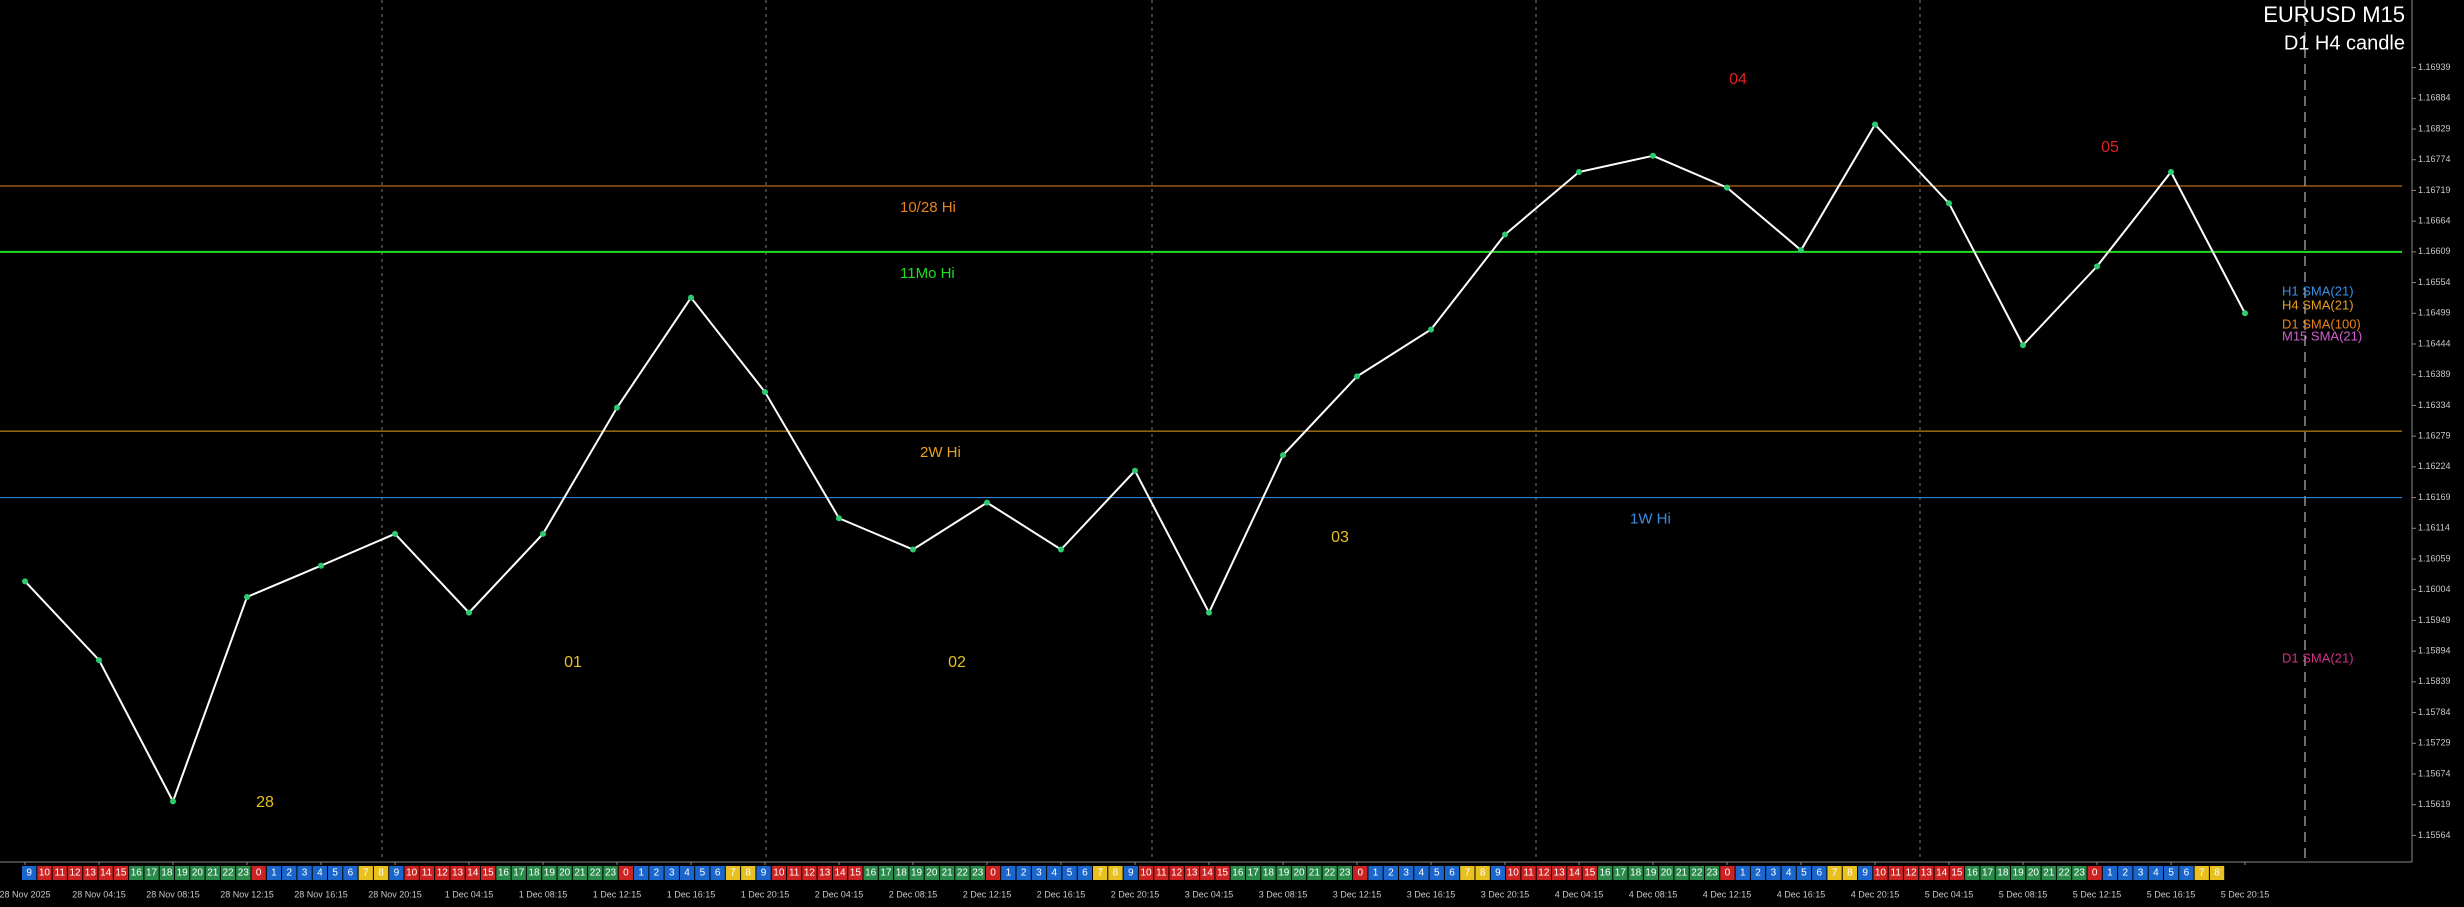 Image resolution: width=2464 pixels, height=907 pixels. I want to click on hour-label: 8, so click(2217, 873).